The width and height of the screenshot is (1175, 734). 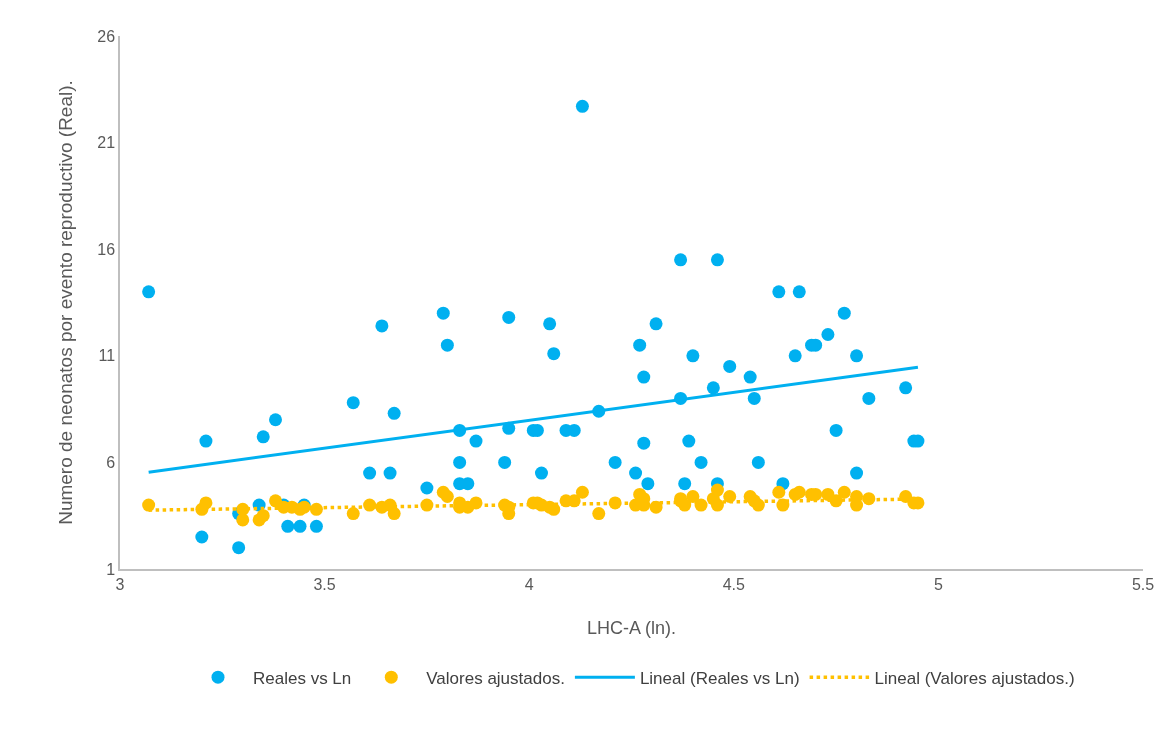 What do you see at coordinates (107, 356) in the screenshot?
I see `y-tick-label: 11` at bounding box center [107, 356].